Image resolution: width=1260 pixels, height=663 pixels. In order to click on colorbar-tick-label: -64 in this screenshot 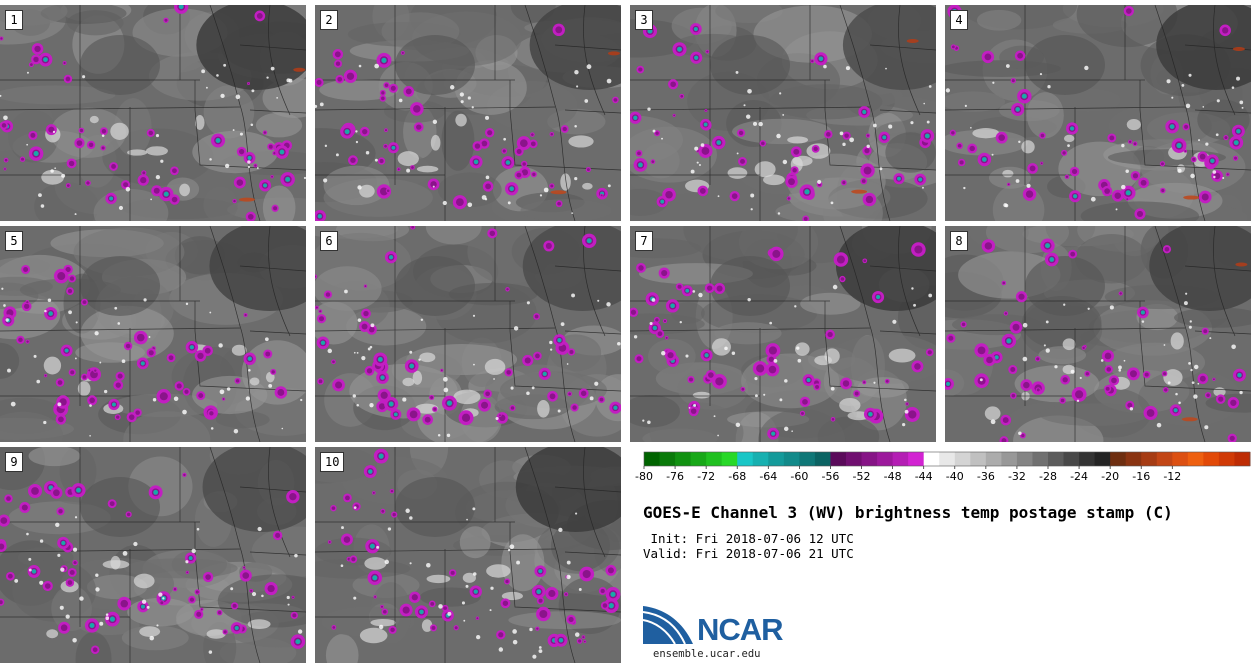, I will do `click(768, 476)`.